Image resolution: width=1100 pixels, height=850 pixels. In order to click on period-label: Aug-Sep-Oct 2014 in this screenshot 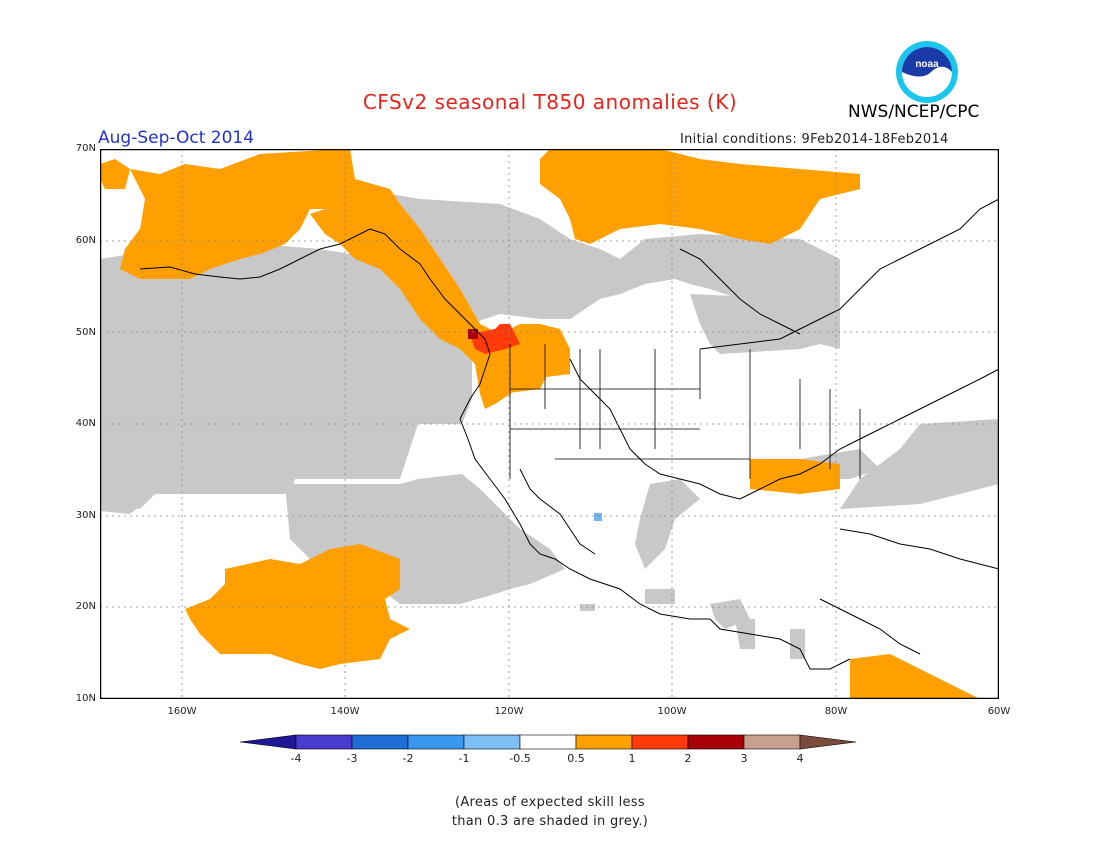, I will do `click(176, 138)`.